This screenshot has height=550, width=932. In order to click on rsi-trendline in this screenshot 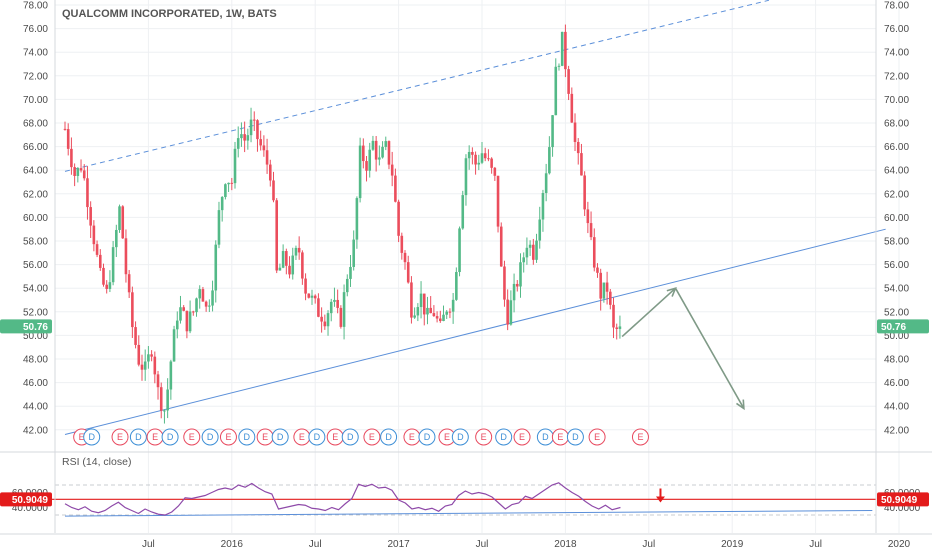, I will do `click(468, 513)`.